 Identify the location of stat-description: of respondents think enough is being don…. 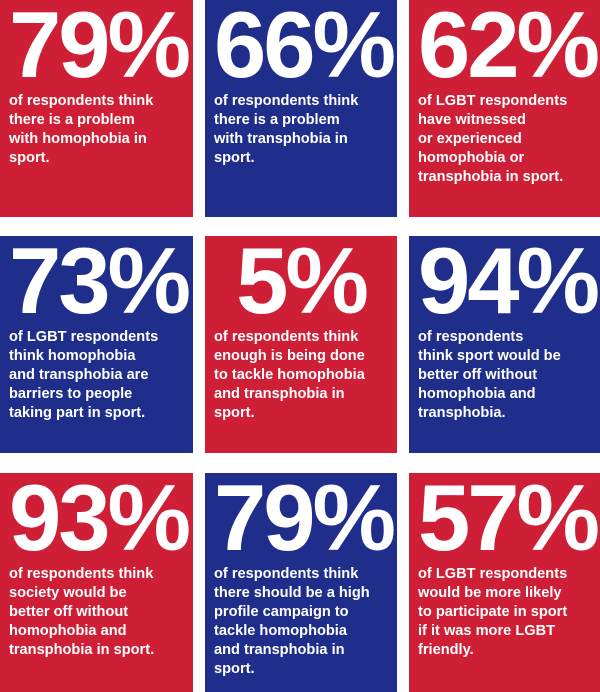
(305, 375).